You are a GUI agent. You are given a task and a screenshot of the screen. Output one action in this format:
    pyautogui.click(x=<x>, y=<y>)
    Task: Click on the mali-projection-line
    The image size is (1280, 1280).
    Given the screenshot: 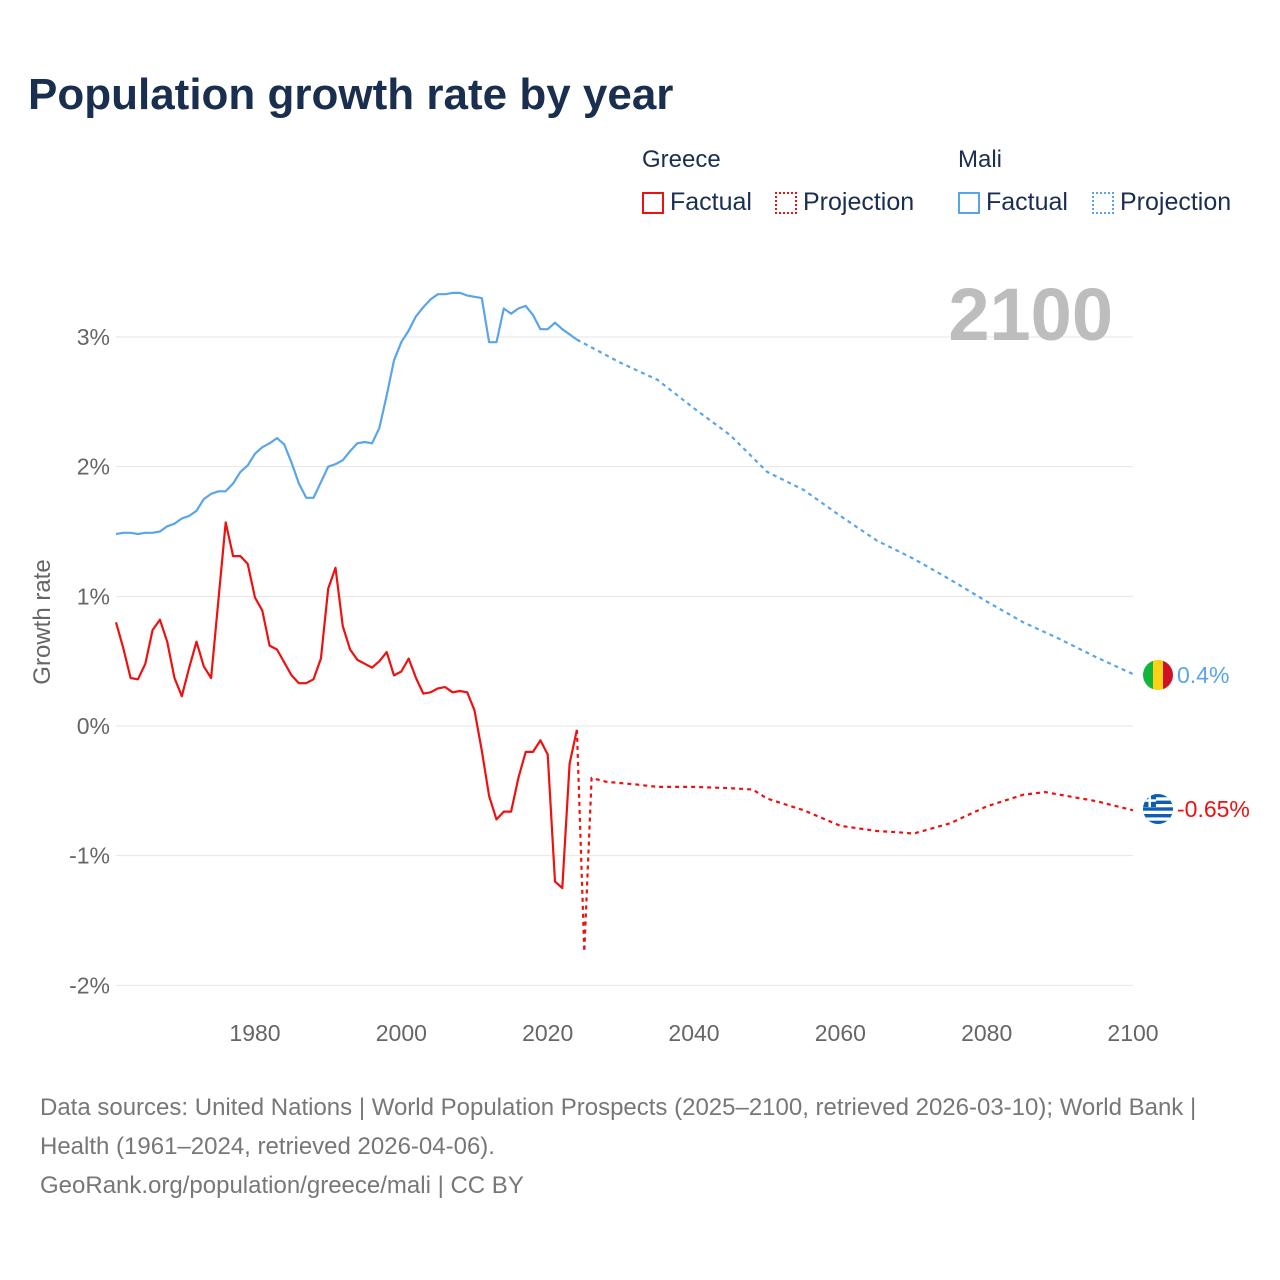 What is the action you would take?
    pyautogui.click(x=855, y=507)
    